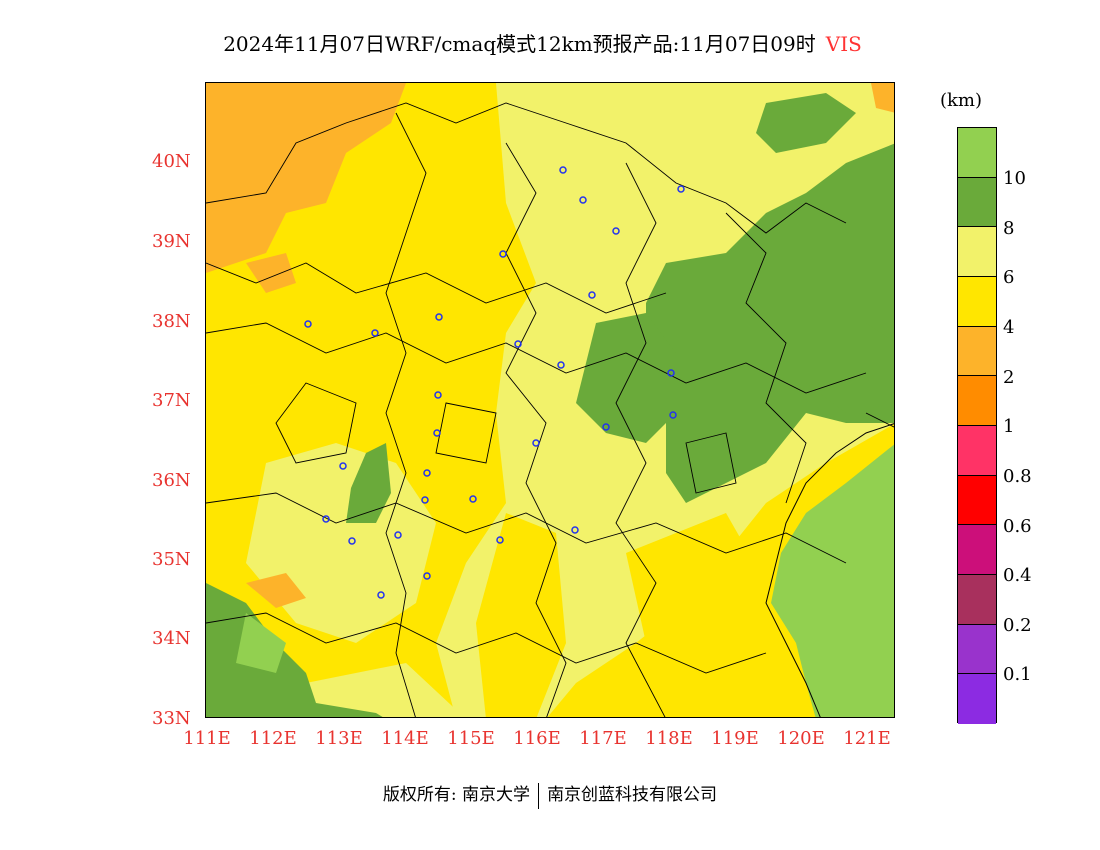  Describe the element at coordinates (1009, 277) in the screenshot. I see `colorbar-label-6: 6` at that location.